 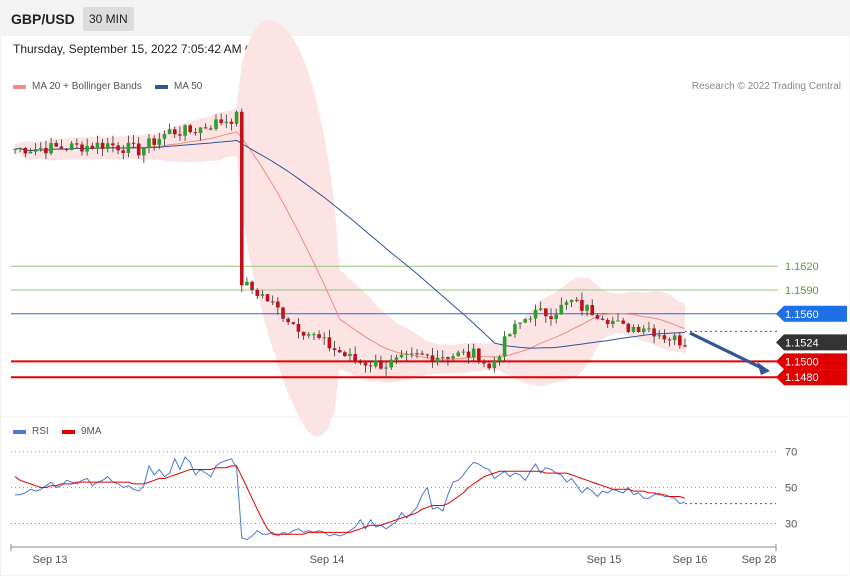 What do you see at coordinates (404, 488) in the screenshot?
I see `rsi-levels-group: 70 50 30` at bounding box center [404, 488].